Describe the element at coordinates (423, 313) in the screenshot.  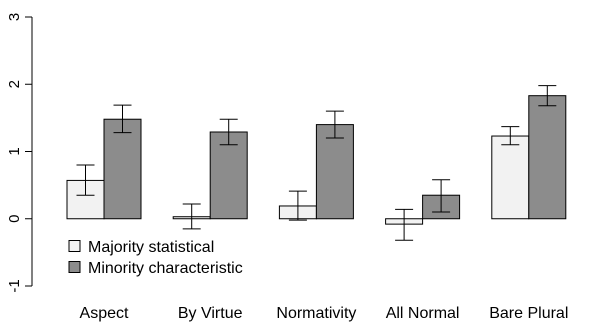
I see `x-category-label: All Normal` at that location.